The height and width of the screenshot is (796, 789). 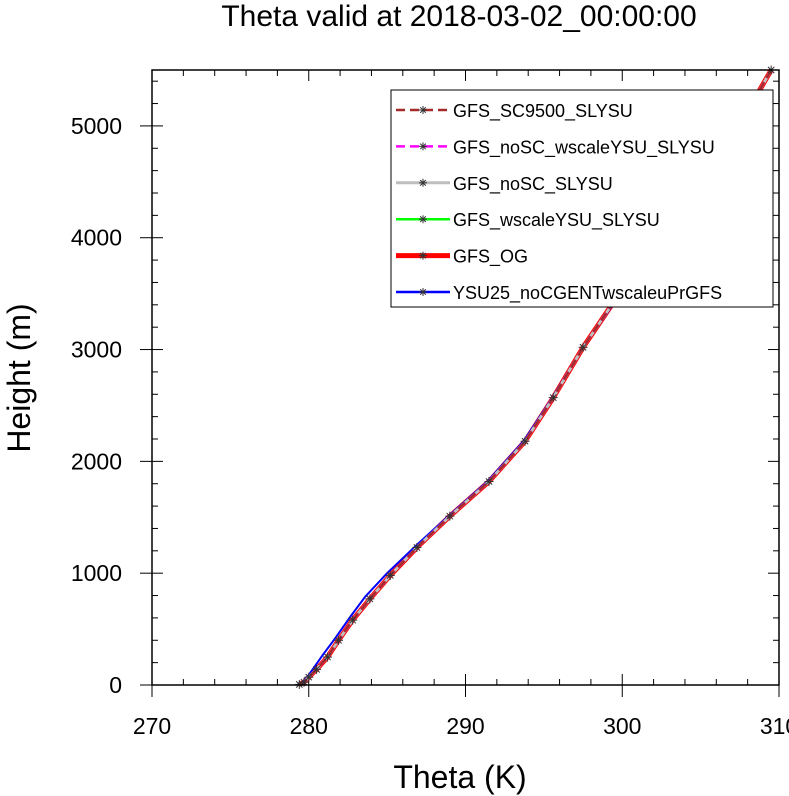 I want to click on legend-label: YSU25_noCGENTwscaleuPrGFS, so click(x=587, y=293).